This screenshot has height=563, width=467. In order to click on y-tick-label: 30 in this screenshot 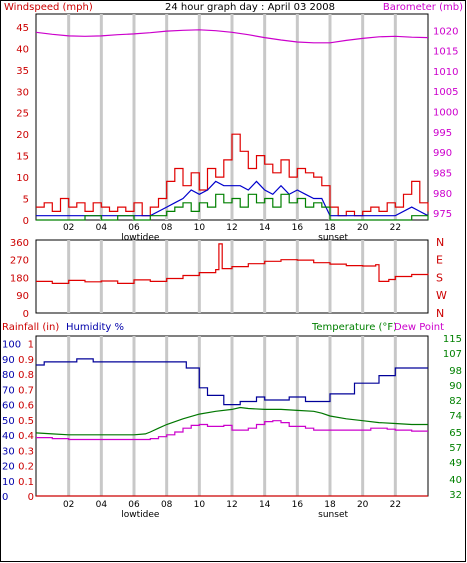, I will do `click(22, 92)`.